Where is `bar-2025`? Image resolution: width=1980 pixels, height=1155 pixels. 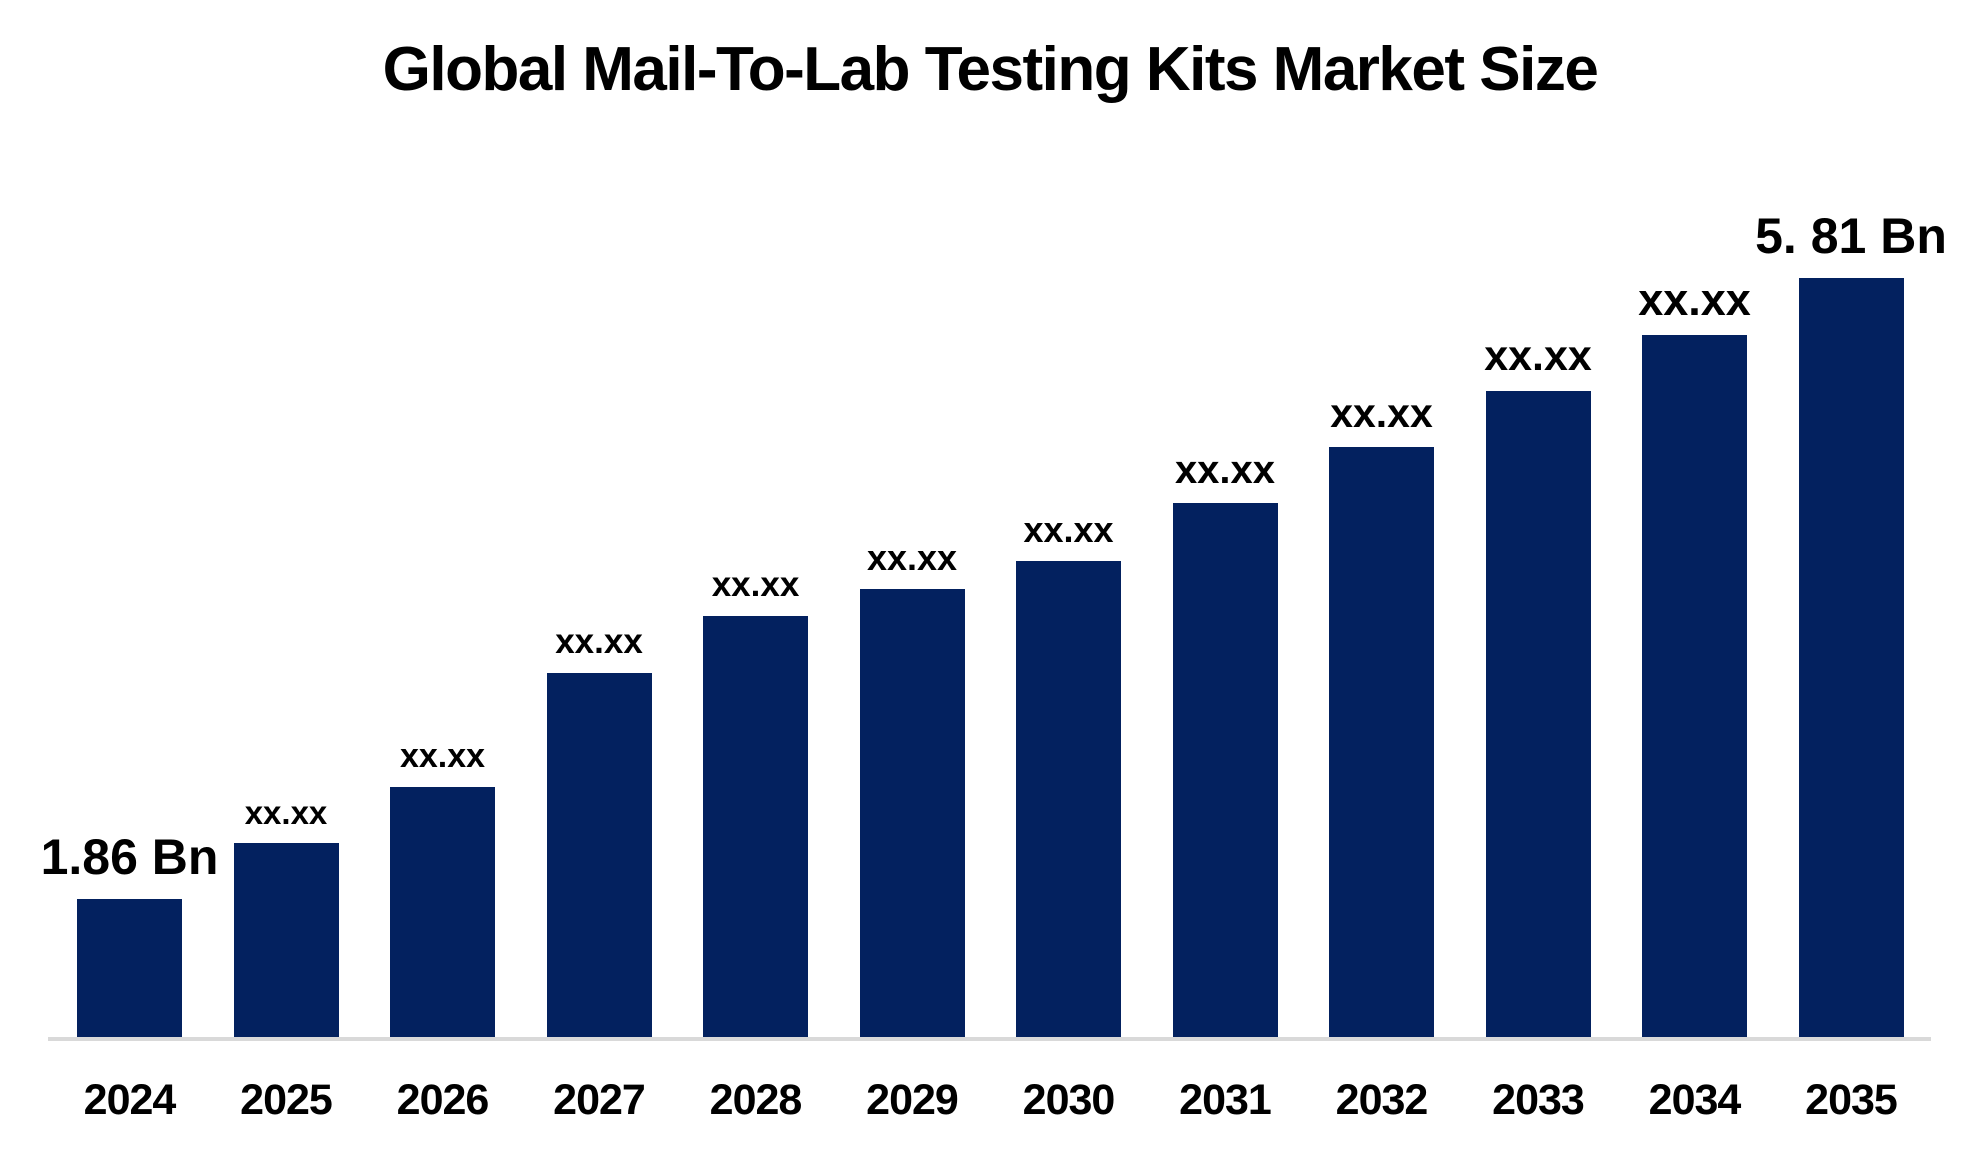 bar-2025 is located at coordinates (286, 940).